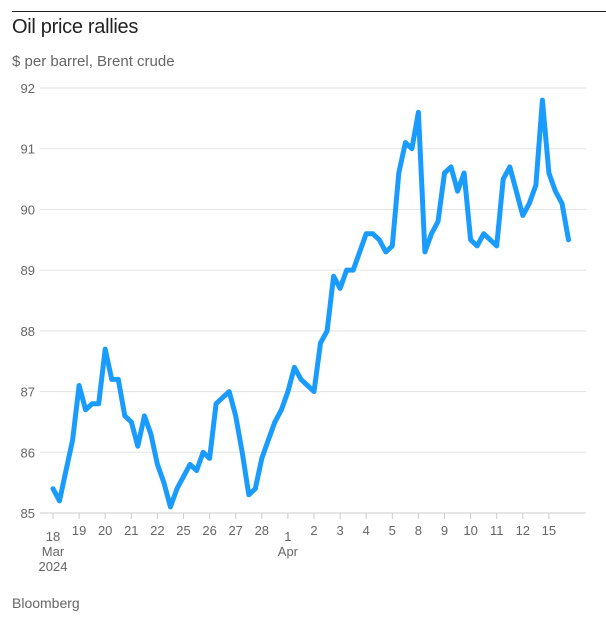  What do you see at coordinates (28, 331) in the screenshot?
I see `y-tick-label: 88` at bounding box center [28, 331].